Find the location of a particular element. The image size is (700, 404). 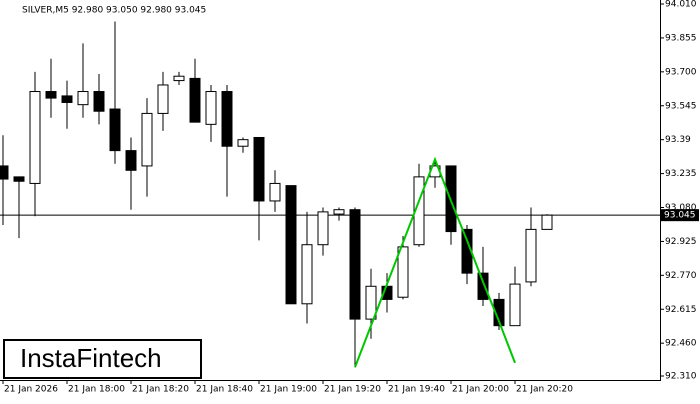

y-tick-label: 92.460 is located at coordinates (681, 344).